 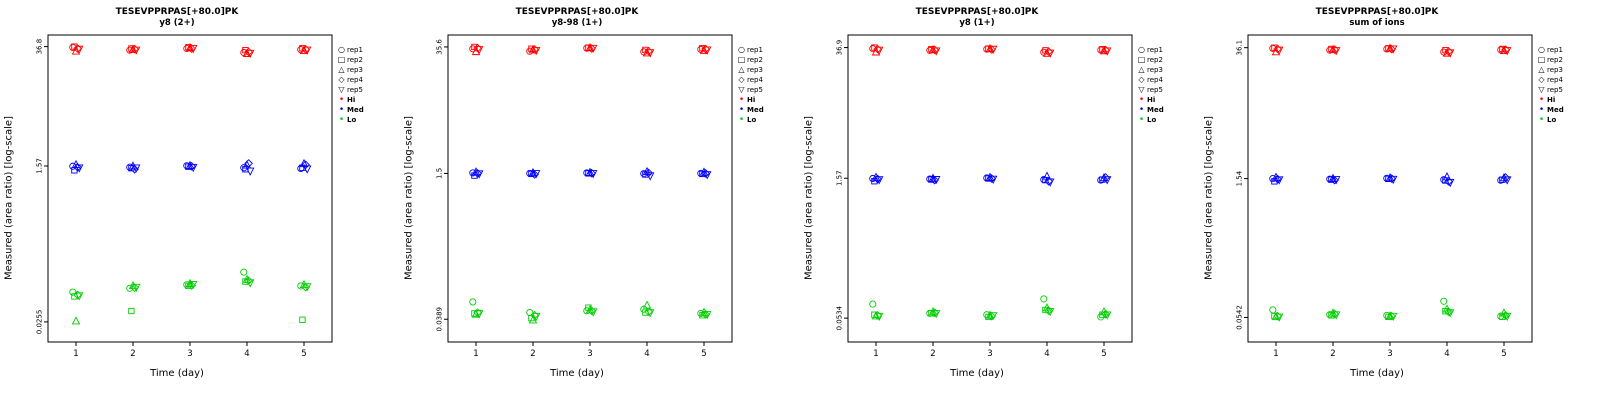 I want to click on legend: ○ rep1 □ rep2 △ rep3 ◇ rep4 ▽ rep5 • Hi • Med • Lo, so click(x=367, y=198).